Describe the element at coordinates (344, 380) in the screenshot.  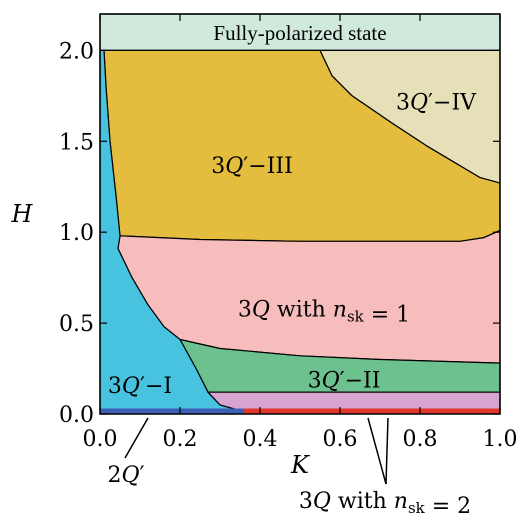
I see `region-label-4: 3Q′−II` at that location.